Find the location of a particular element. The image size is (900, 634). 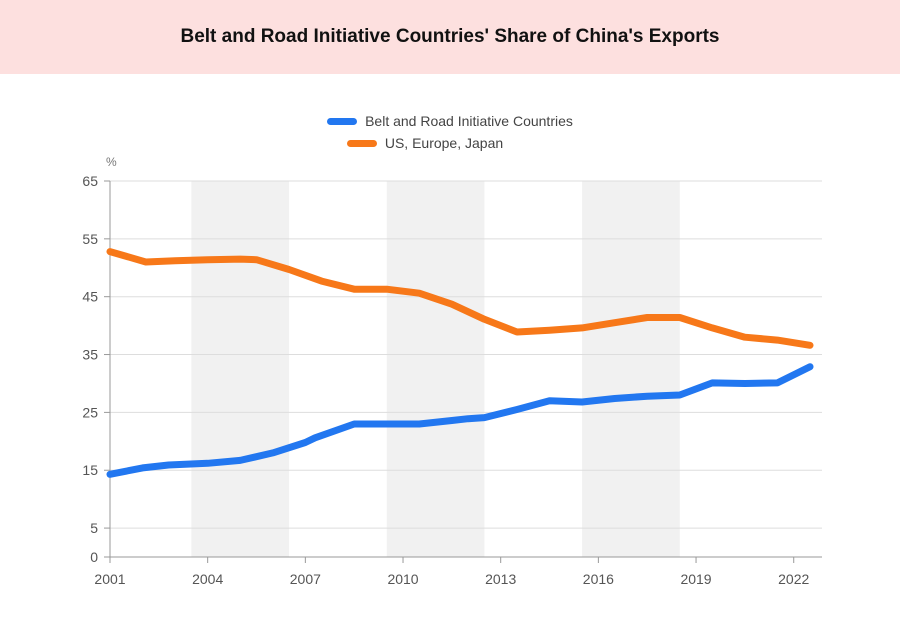

y-tick-label-25: 25 is located at coordinates (90, 412).